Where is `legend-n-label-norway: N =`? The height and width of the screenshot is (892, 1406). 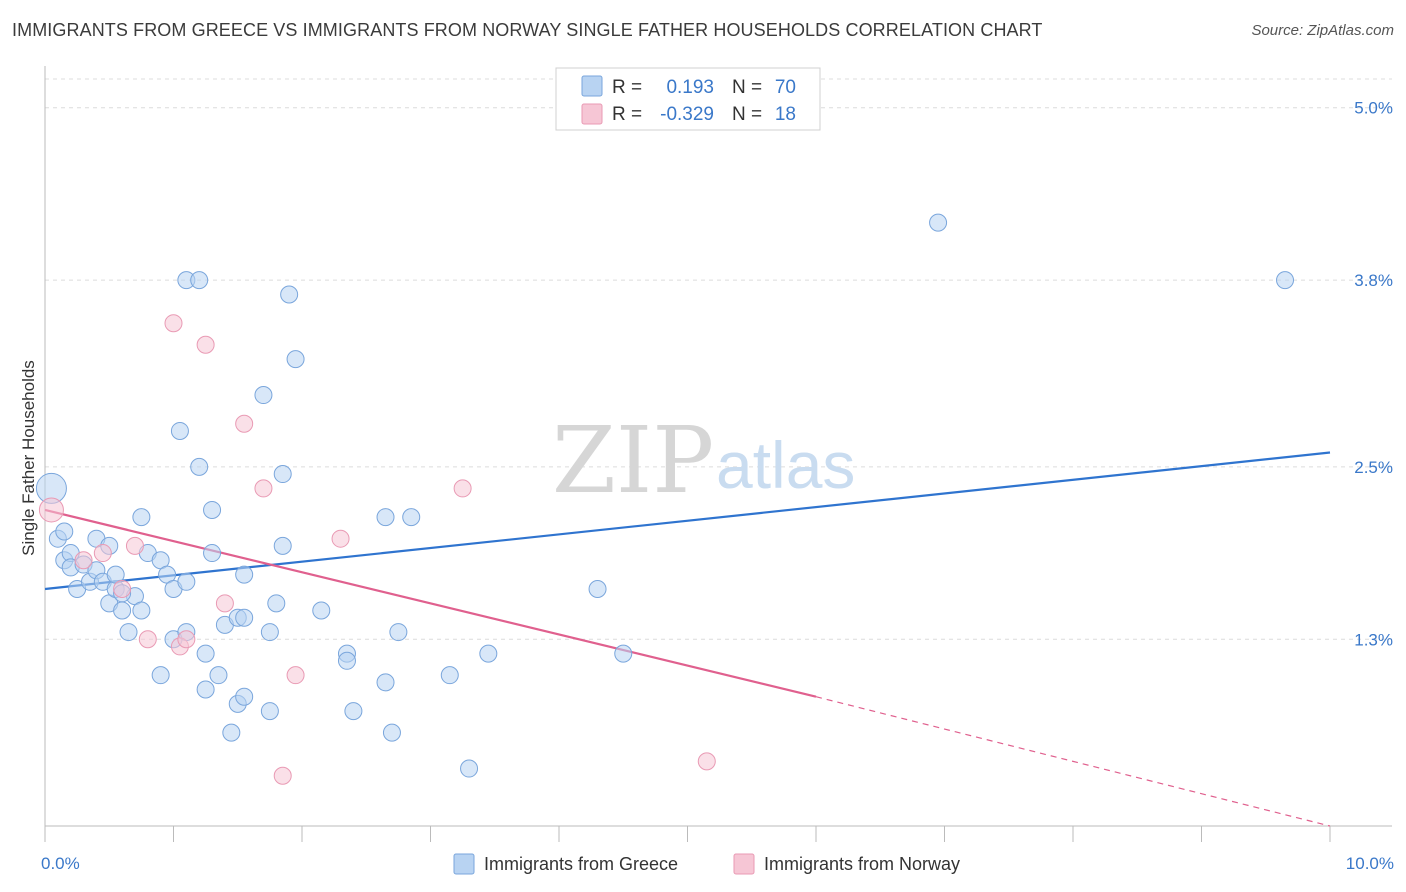 legend-n-label-norway: N = is located at coordinates (747, 114).